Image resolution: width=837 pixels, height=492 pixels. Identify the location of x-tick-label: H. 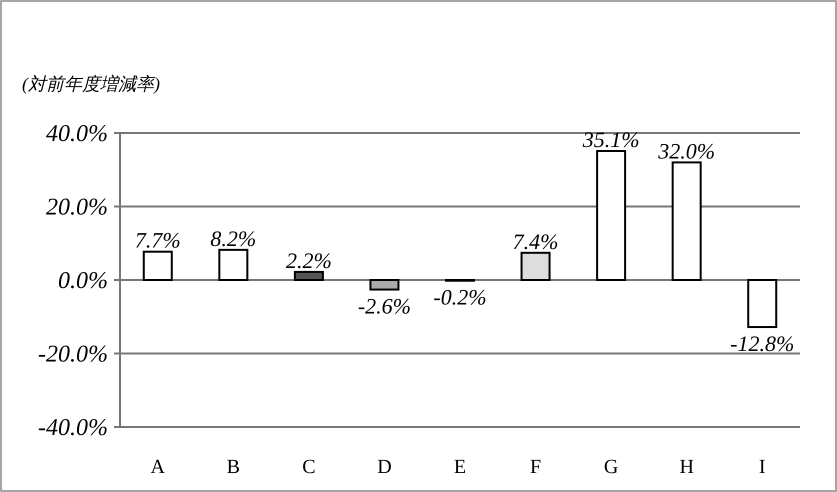
(686, 467).